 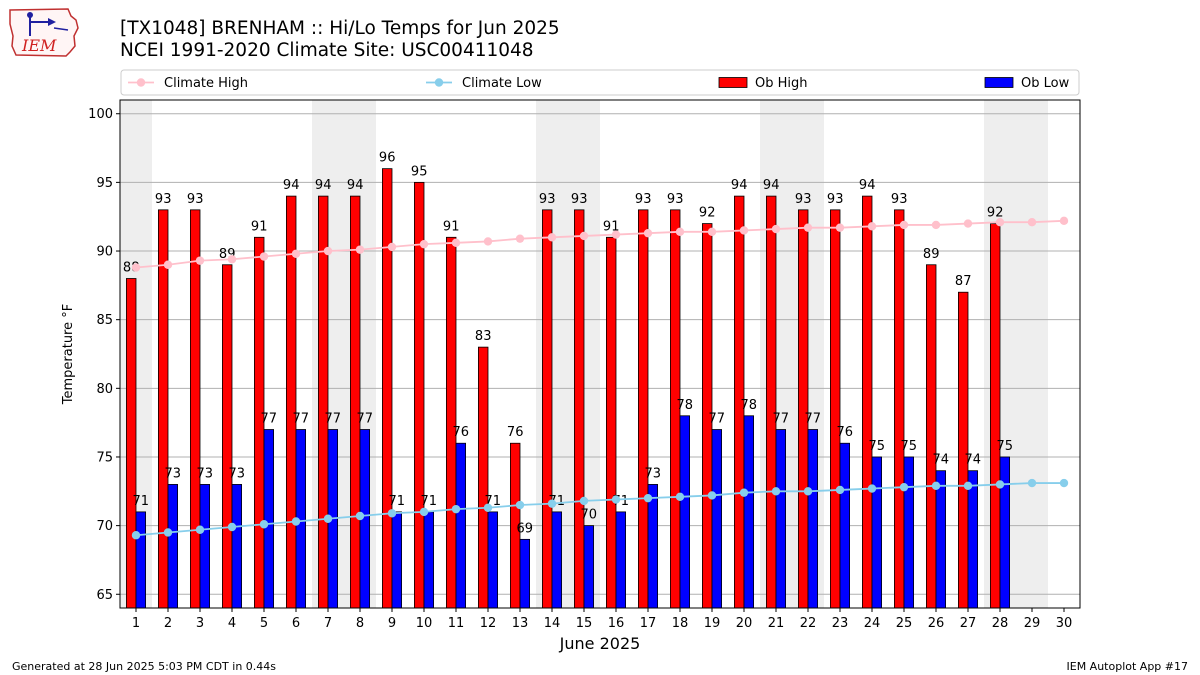 I want to click on ob-low-label: 76, so click(x=461, y=432).